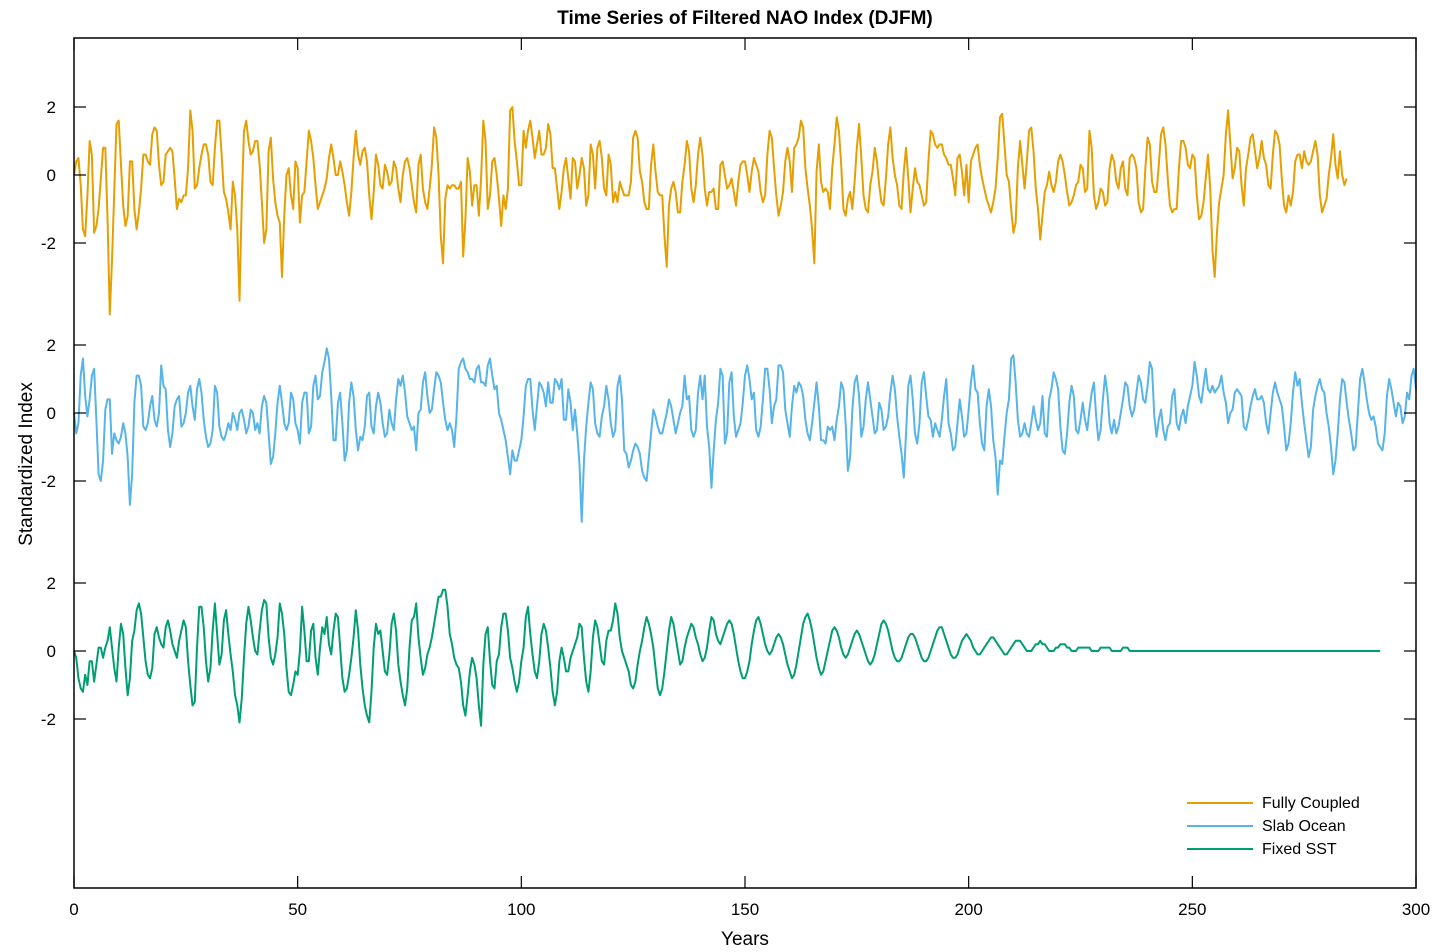 The height and width of the screenshot is (952, 1443). Describe the element at coordinates (26, 464) in the screenshot. I see `y-axis-label: Standardized Index` at that location.